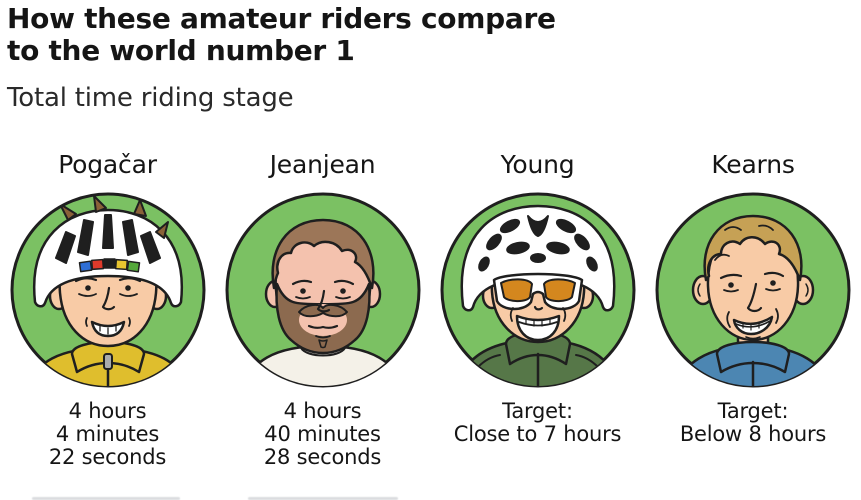 This screenshot has height=500, width=861. I want to click on title-line-1: How these amateur riders compare, so click(281, 18).